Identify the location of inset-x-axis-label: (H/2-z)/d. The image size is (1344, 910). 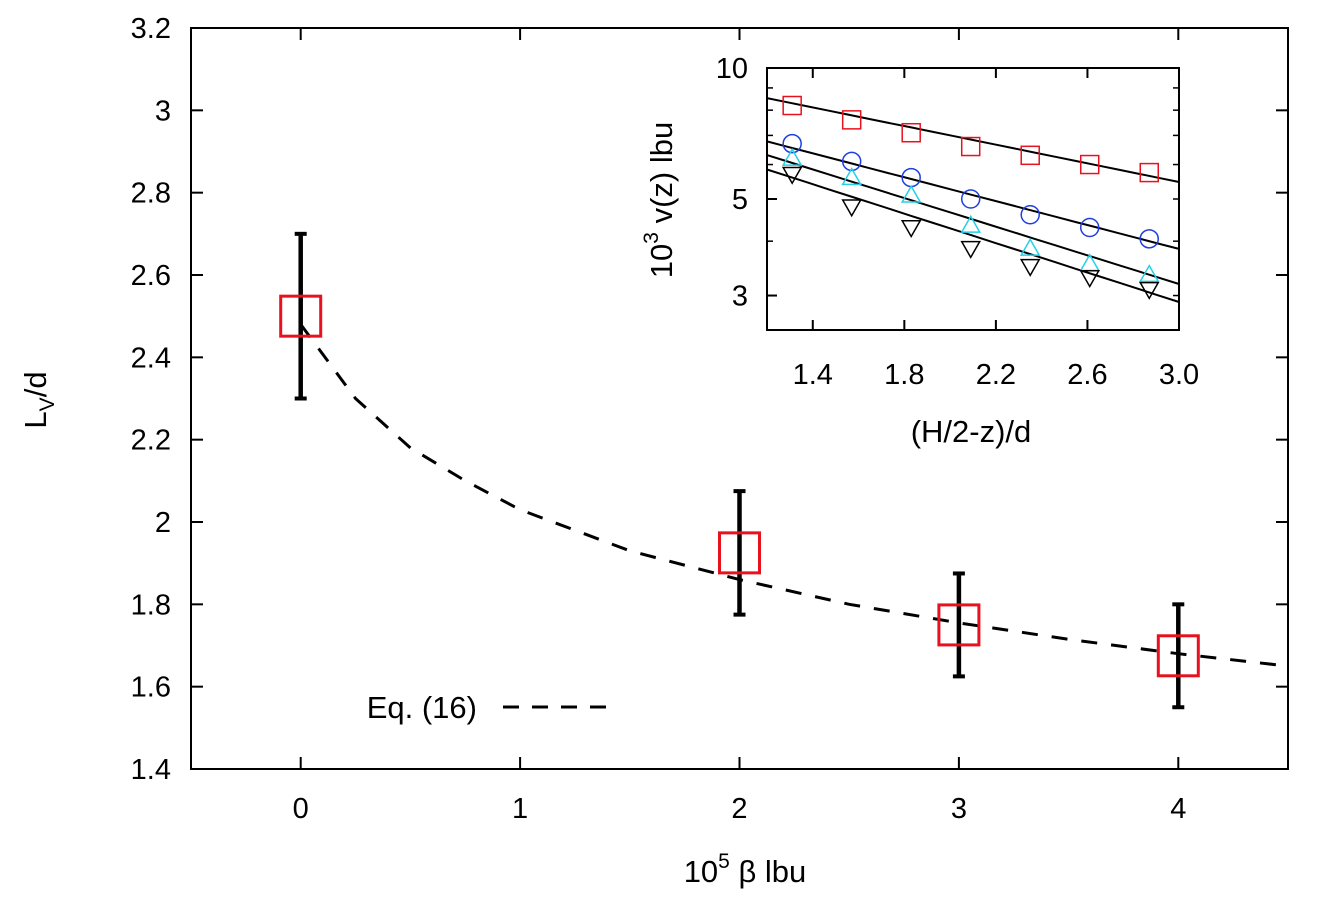
(971, 431).